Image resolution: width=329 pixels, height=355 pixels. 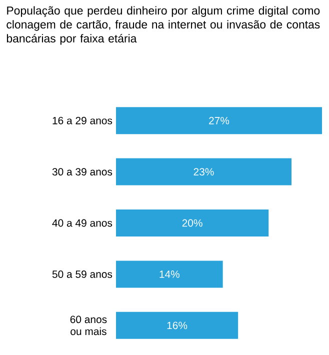 I want to click on data-label: 14%, so click(x=170, y=274).